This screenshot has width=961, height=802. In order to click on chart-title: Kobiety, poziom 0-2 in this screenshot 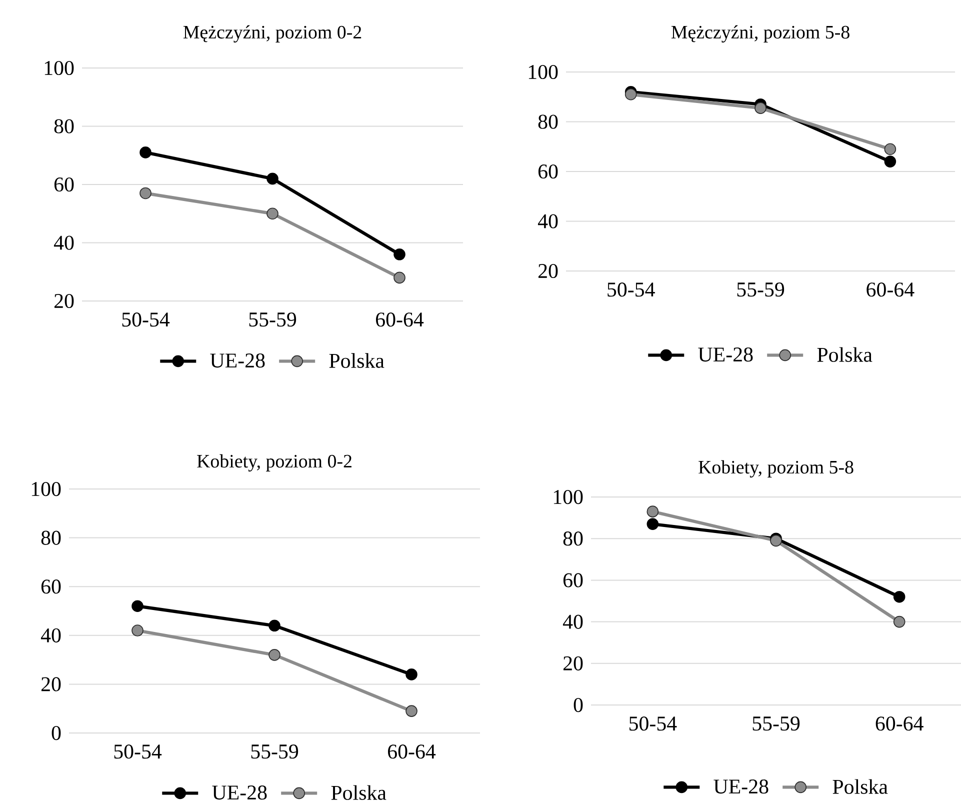, I will do `click(274, 463)`.